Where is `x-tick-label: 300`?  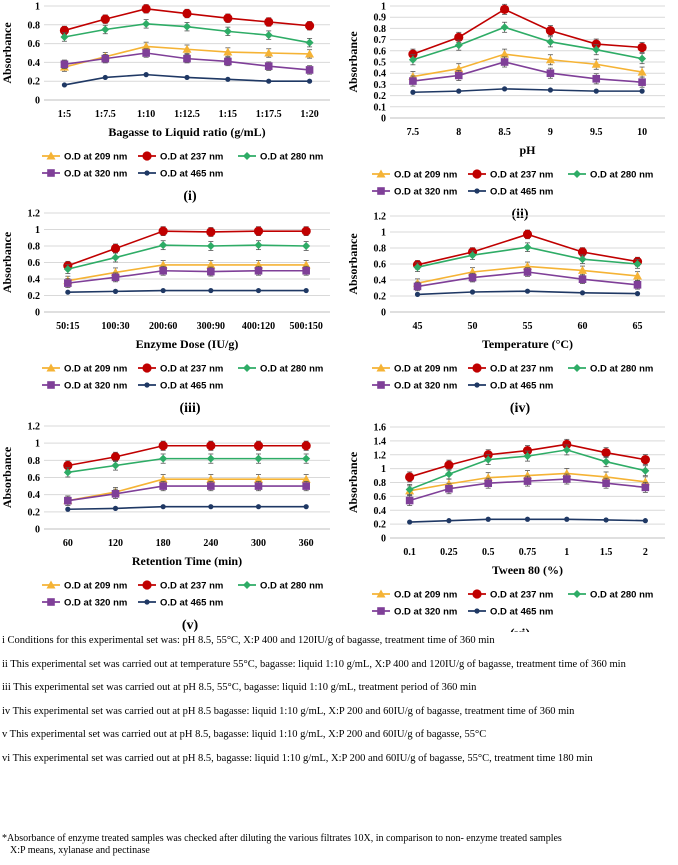 x-tick-label: 300 is located at coordinates (258, 543).